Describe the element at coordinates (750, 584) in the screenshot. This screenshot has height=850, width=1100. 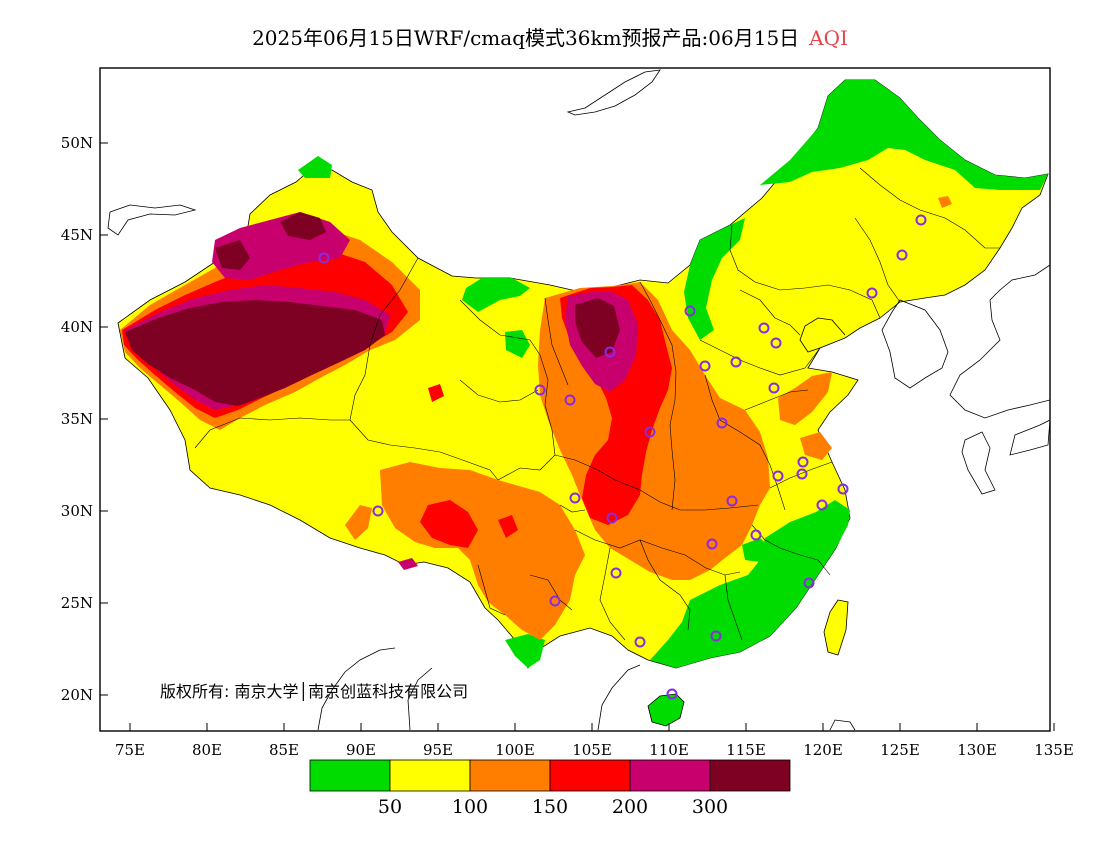
I see `aqi-good-south` at that location.